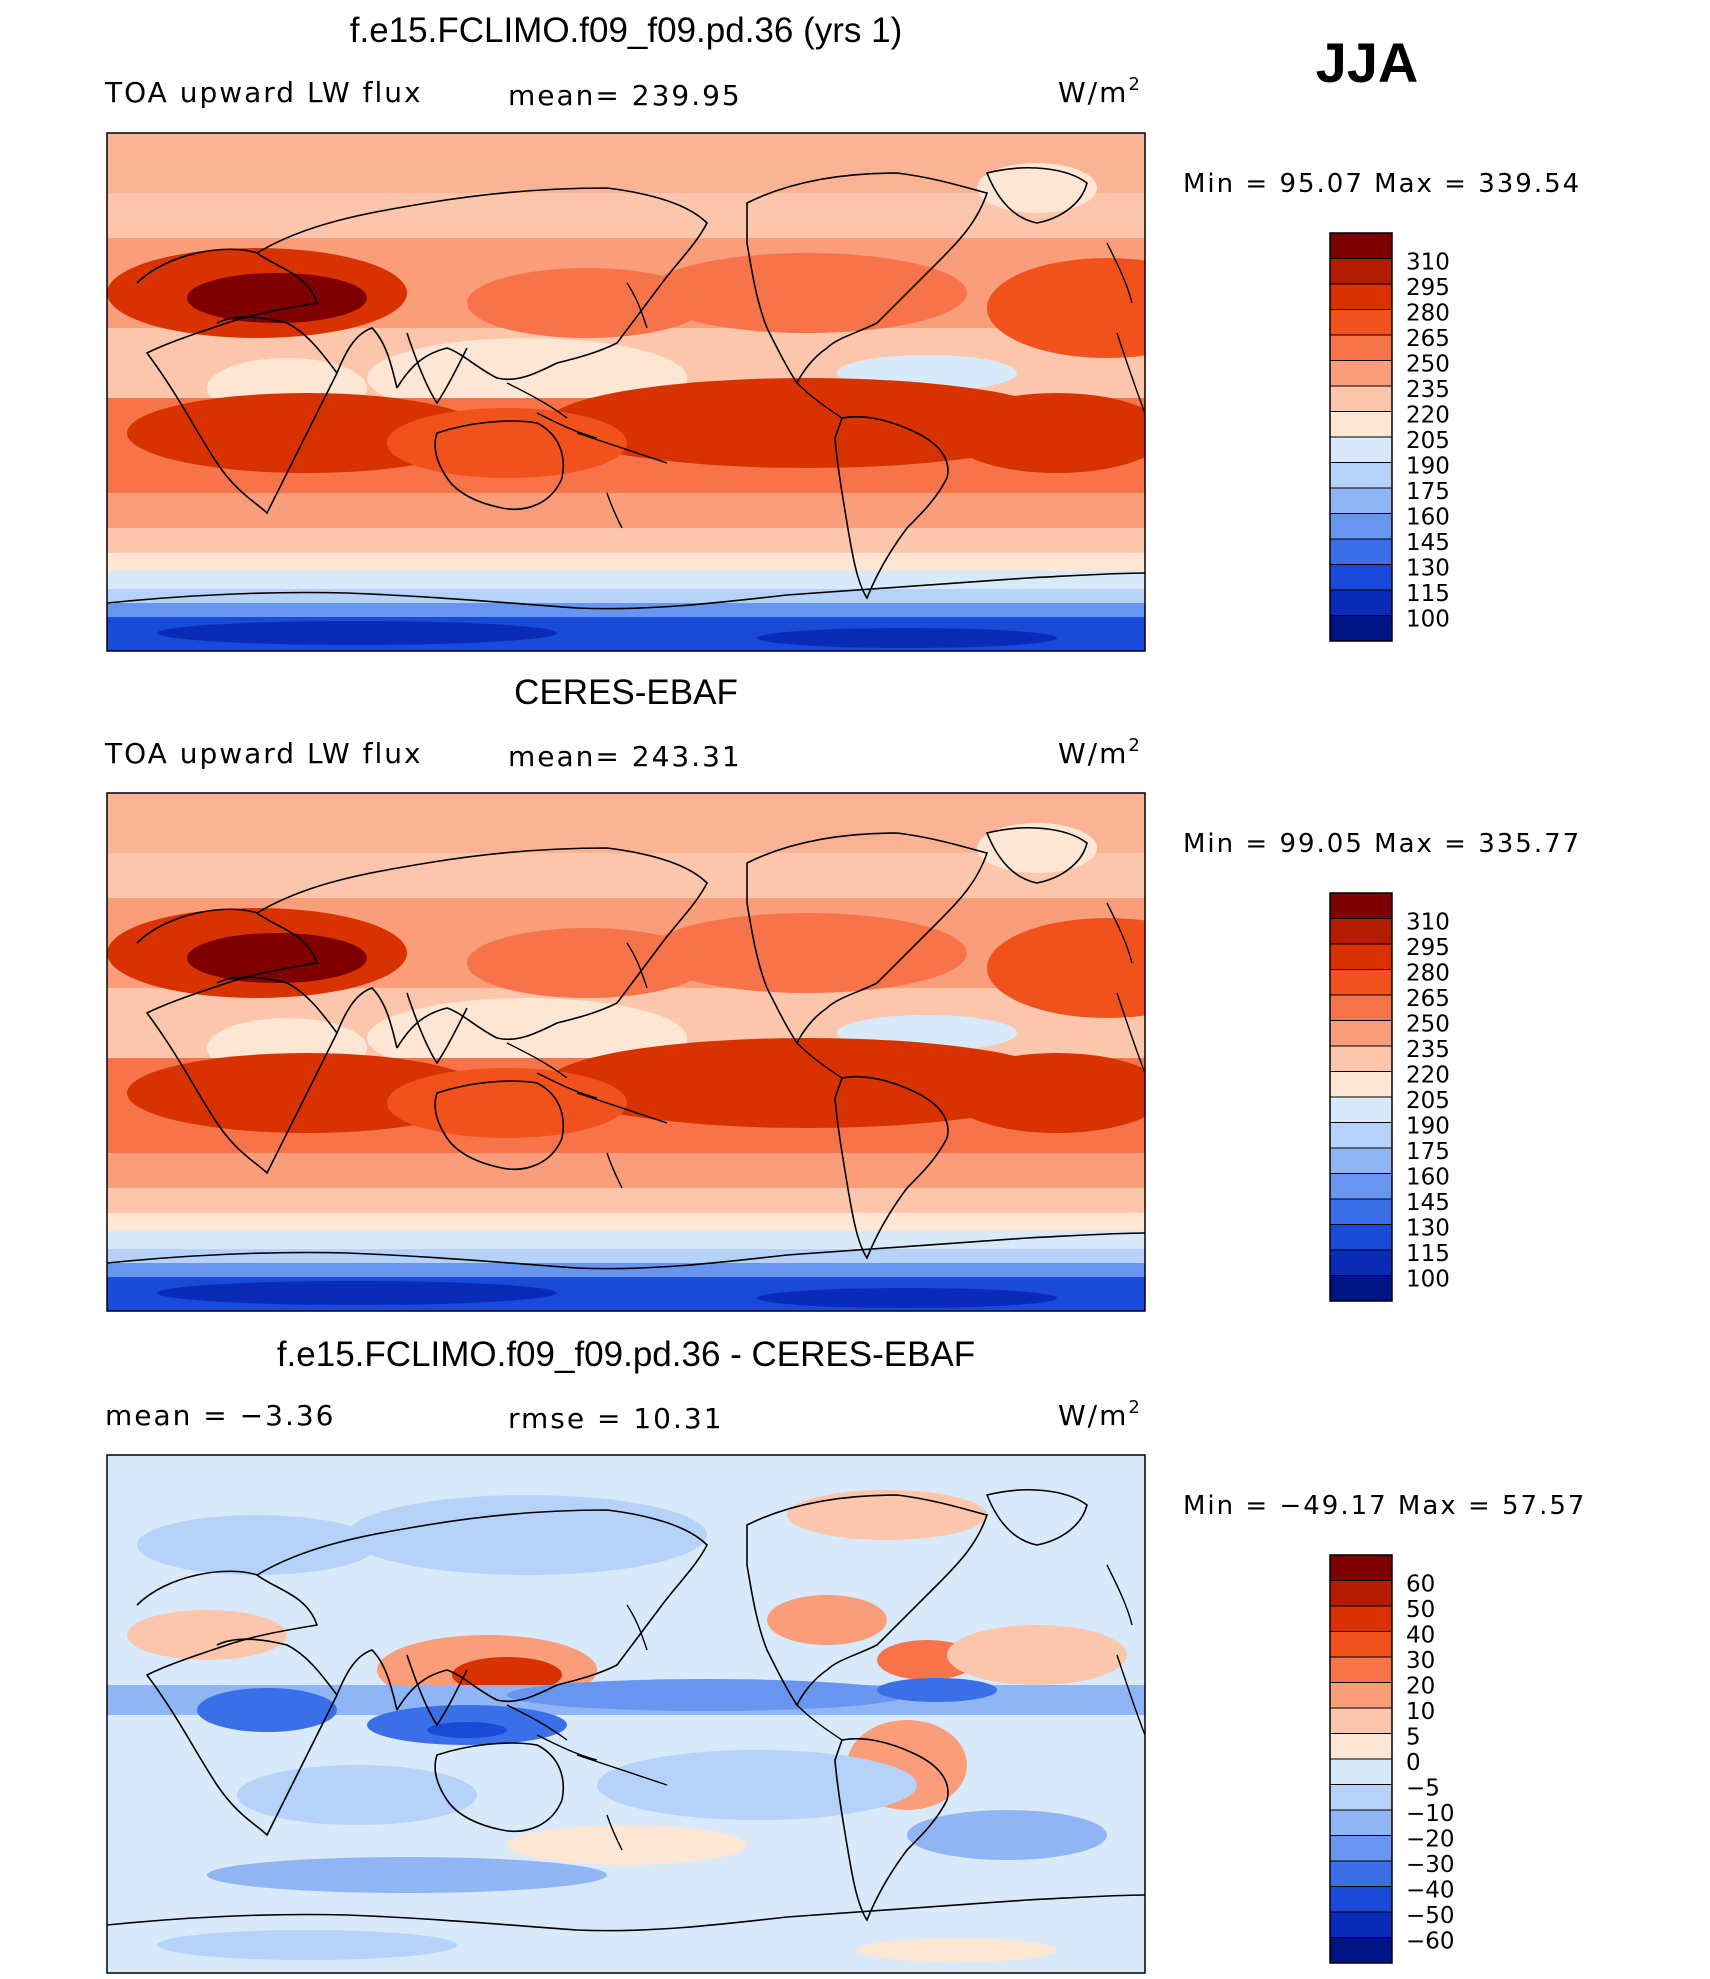 This screenshot has width=1710, height=1979. Describe the element at coordinates (220, 1415) in the screenshot. I see `panel-left-label: mean = −3.36` at that location.